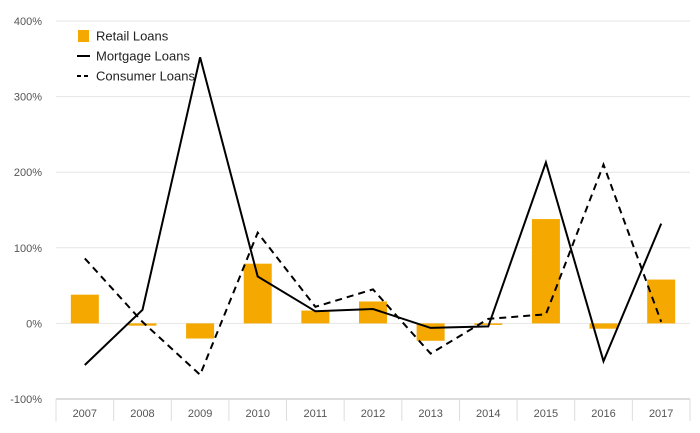 The height and width of the screenshot is (433, 700). I want to click on x-tick-label: 2014, so click(488, 414).